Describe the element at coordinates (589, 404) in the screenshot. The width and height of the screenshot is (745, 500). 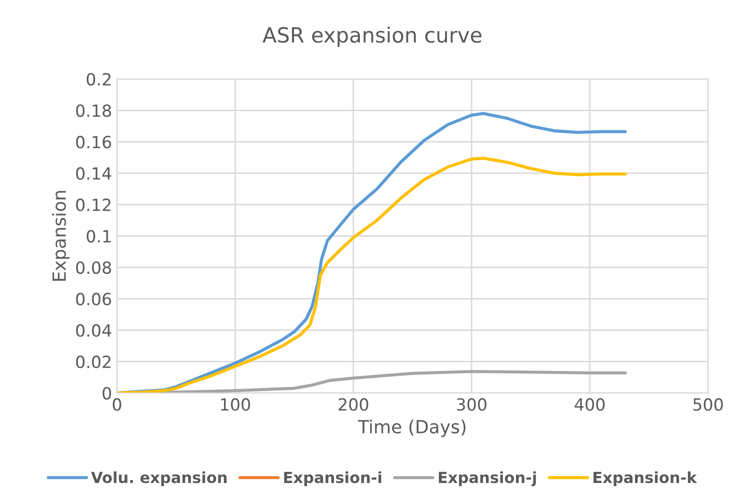
I see `x-tick-label: 400` at that location.